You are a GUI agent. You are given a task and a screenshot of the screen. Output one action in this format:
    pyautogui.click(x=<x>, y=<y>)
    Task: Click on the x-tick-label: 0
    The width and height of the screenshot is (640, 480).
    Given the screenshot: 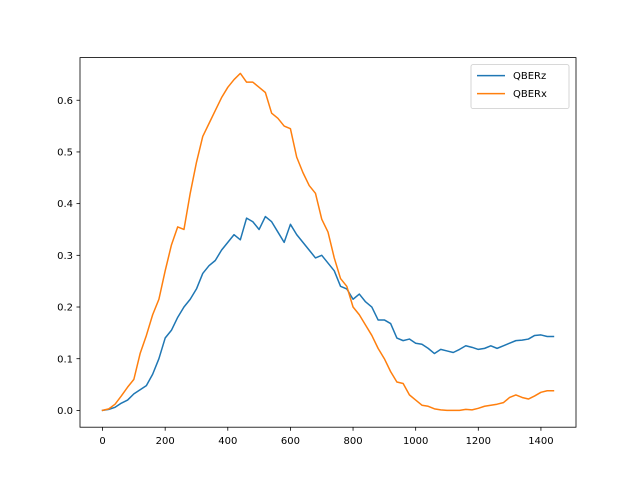 What is the action you would take?
    pyautogui.click(x=102, y=441)
    